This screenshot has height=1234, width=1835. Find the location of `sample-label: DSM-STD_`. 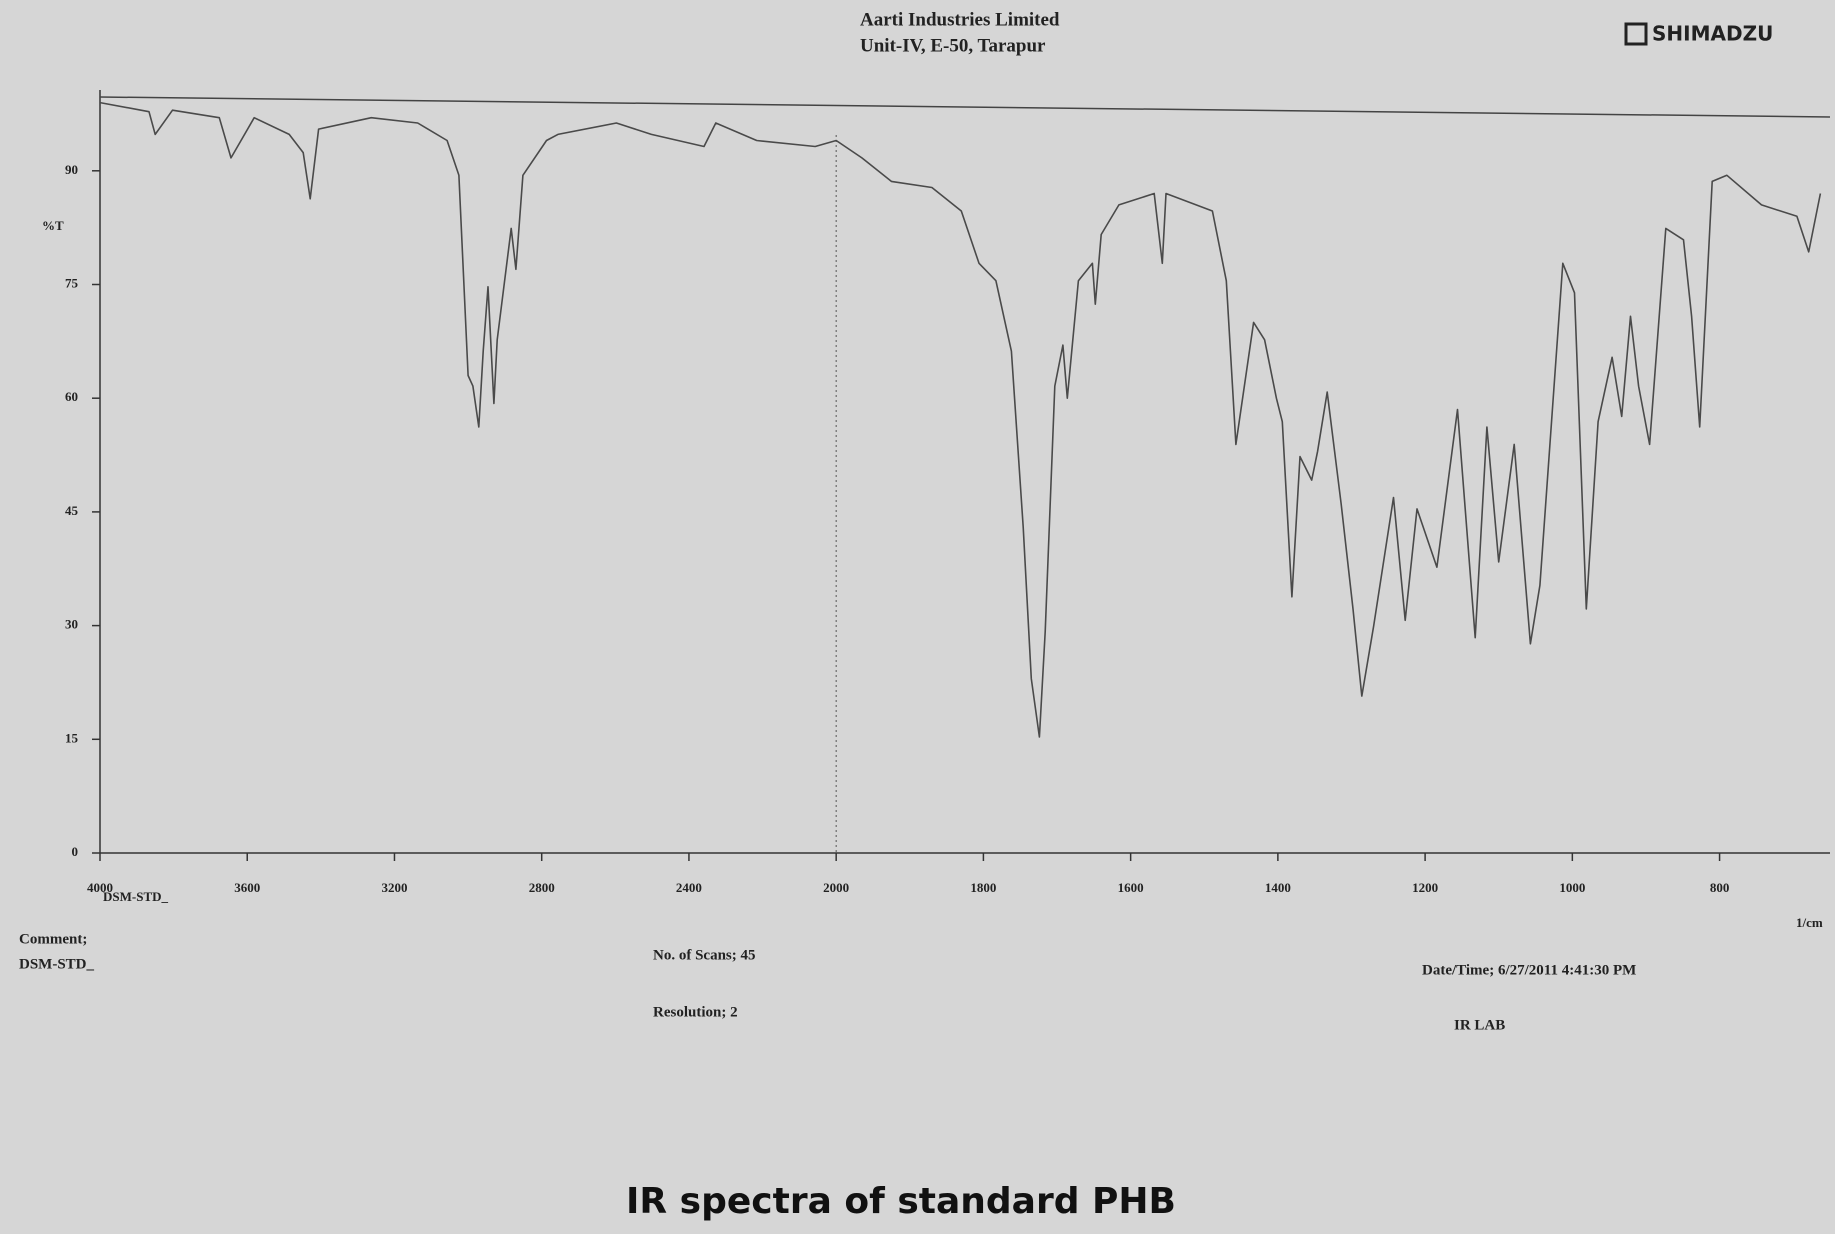

sample-label: DSM-STD_ is located at coordinates (136, 896).